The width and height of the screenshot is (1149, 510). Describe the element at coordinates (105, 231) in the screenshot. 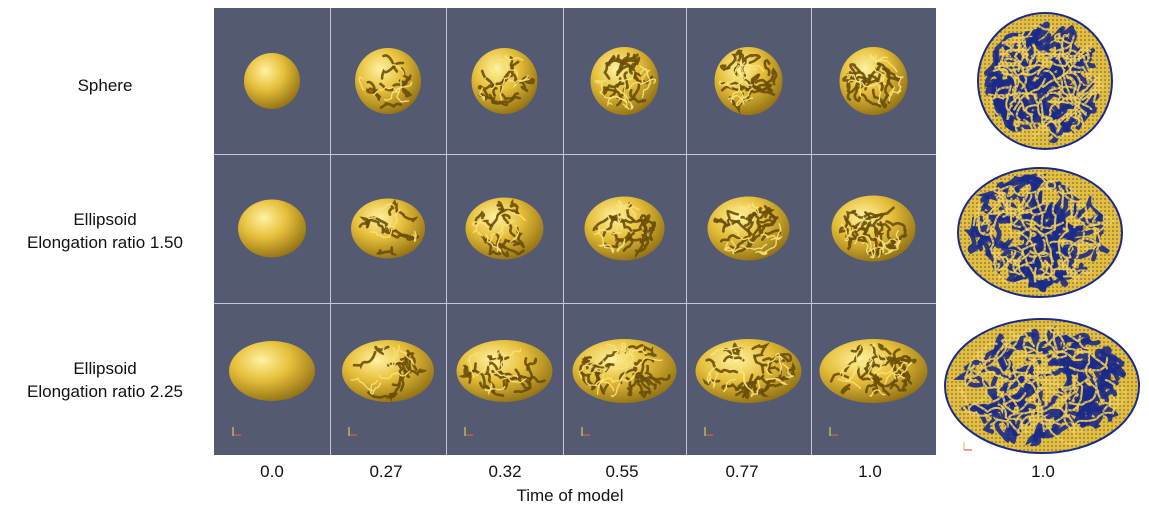

I see `row-label-ellipsoid-150: Ellipsoid Elongation ratio 1.50` at that location.